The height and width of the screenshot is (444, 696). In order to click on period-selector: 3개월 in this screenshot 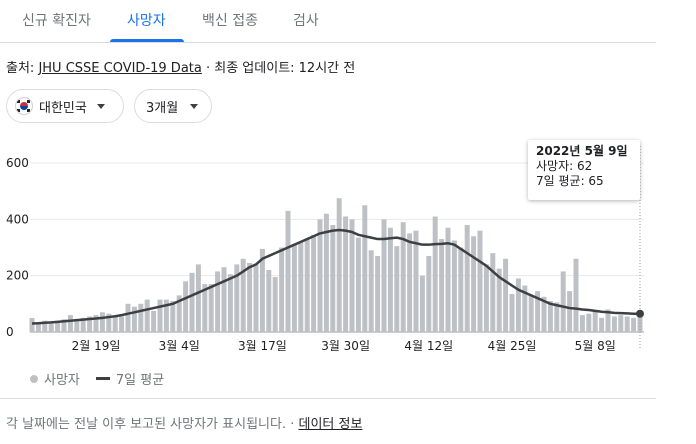, I will do `click(173, 106)`.